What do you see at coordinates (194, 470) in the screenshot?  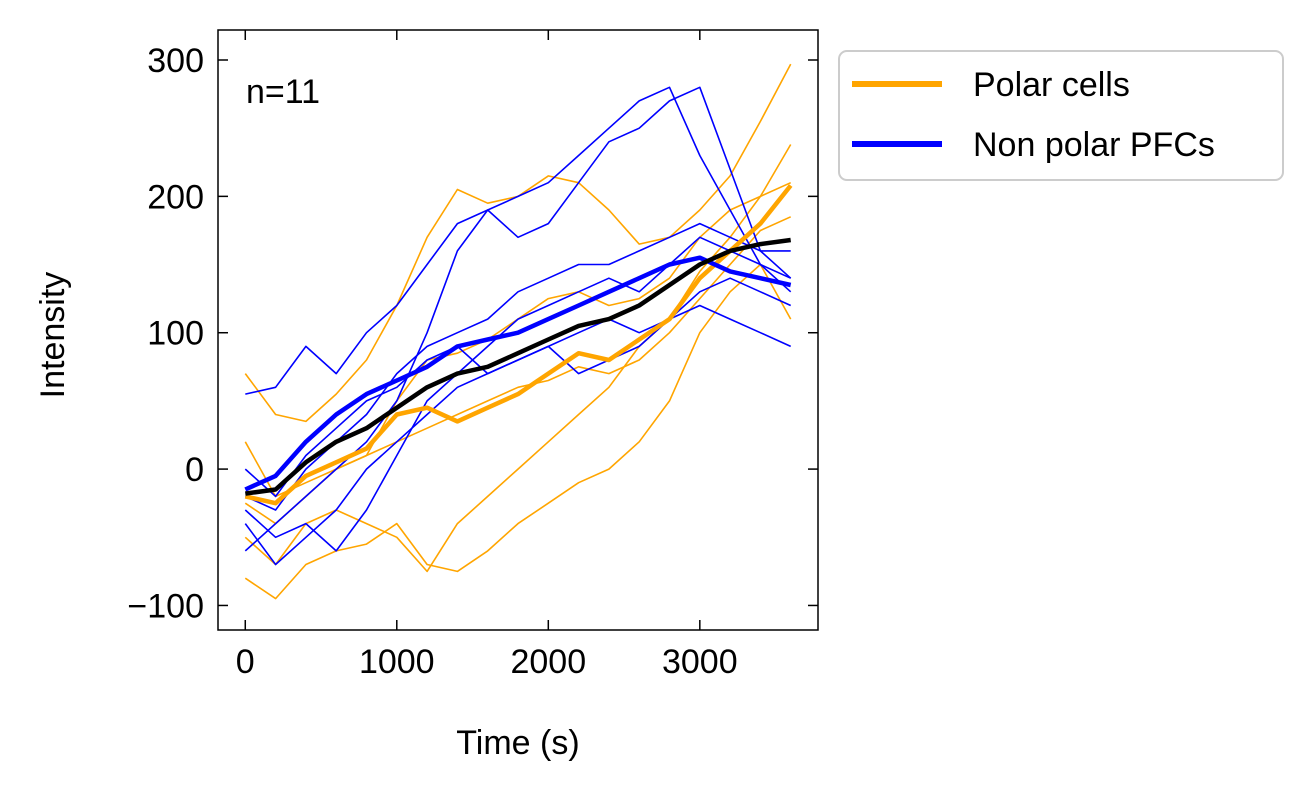 I see `y-tick-label: 0` at bounding box center [194, 470].